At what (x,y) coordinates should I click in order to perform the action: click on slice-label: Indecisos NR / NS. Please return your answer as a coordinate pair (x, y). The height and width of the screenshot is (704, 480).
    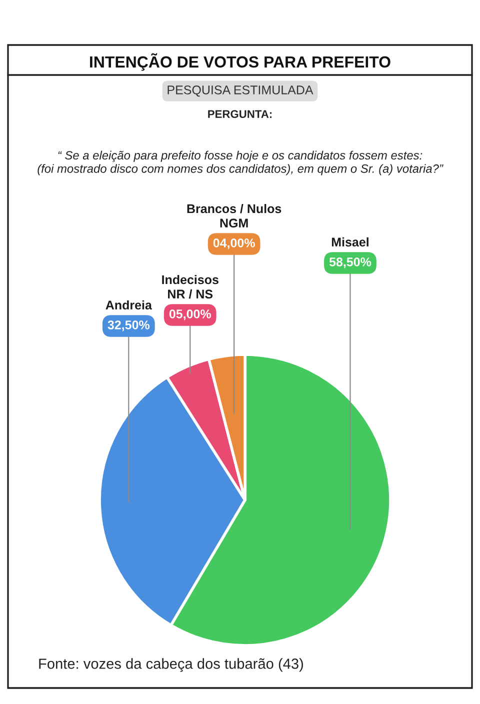
    Looking at the image, I should click on (190, 286).